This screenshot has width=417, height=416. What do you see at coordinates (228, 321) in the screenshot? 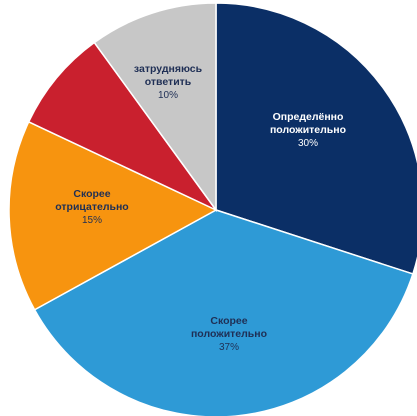
I see `slice-label-1-line-0: Скорее` at bounding box center [228, 321].